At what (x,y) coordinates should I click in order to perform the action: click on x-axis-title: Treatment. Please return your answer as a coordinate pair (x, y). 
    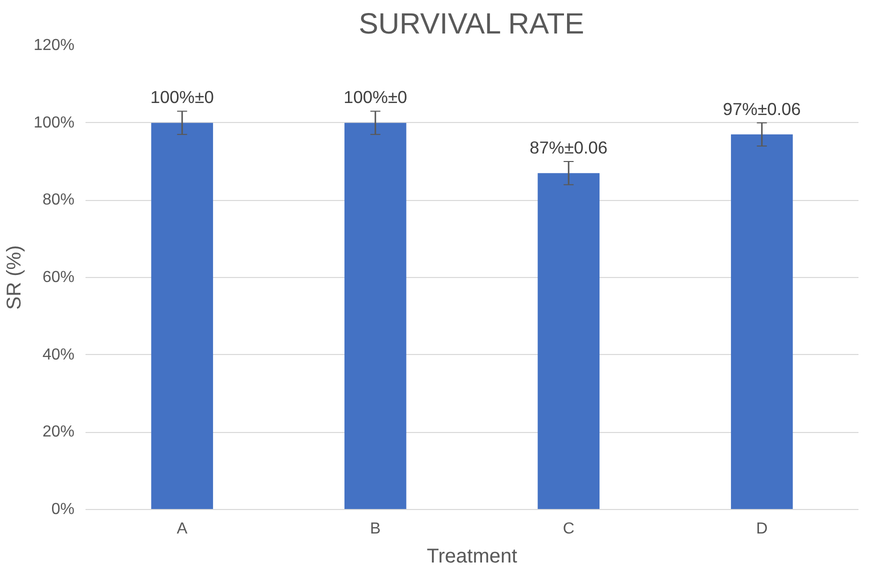
    Looking at the image, I should click on (472, 557).